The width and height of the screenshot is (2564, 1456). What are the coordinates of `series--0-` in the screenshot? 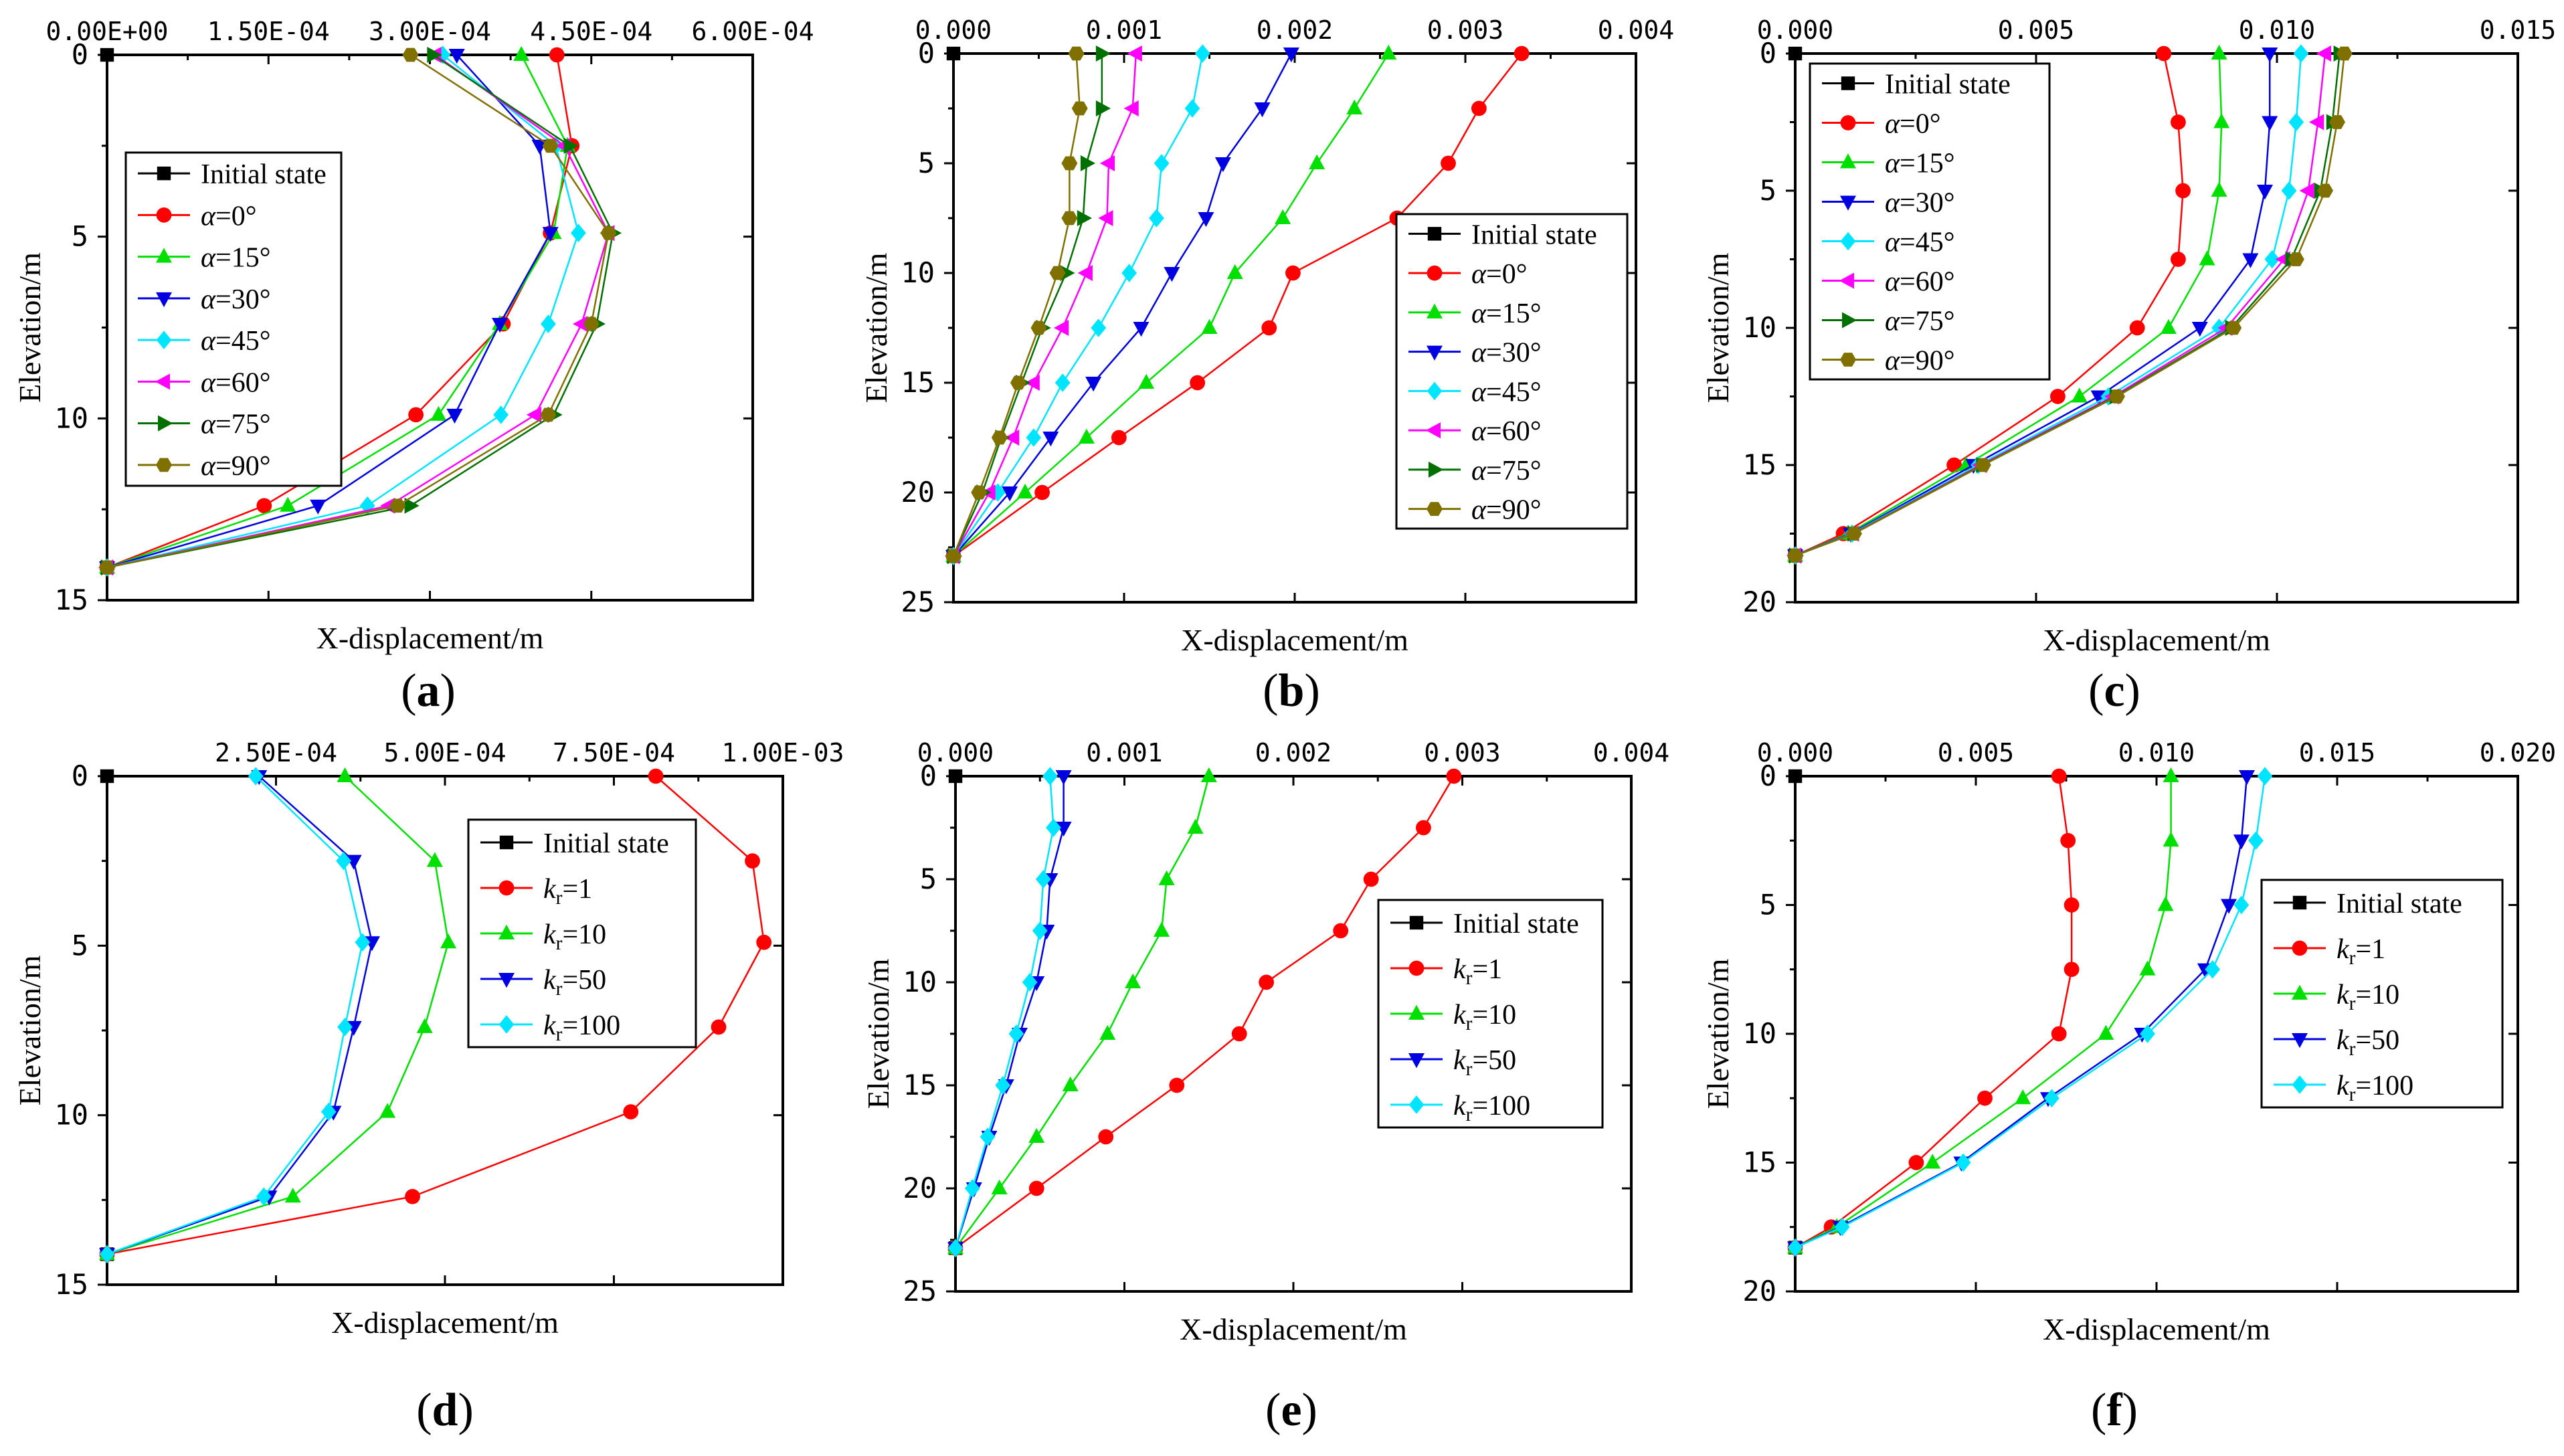 It's located at (1237, 305).